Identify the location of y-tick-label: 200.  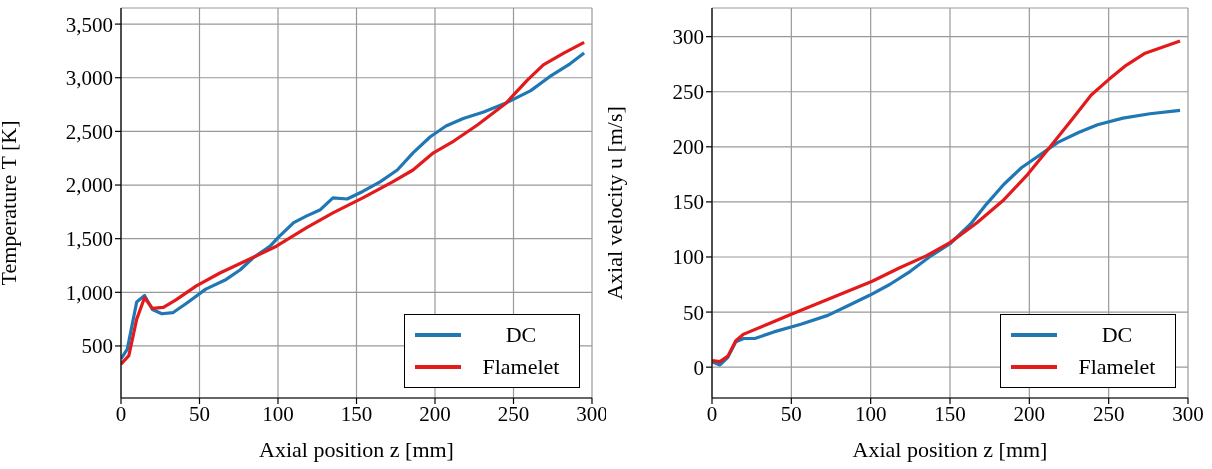
(688, 147).